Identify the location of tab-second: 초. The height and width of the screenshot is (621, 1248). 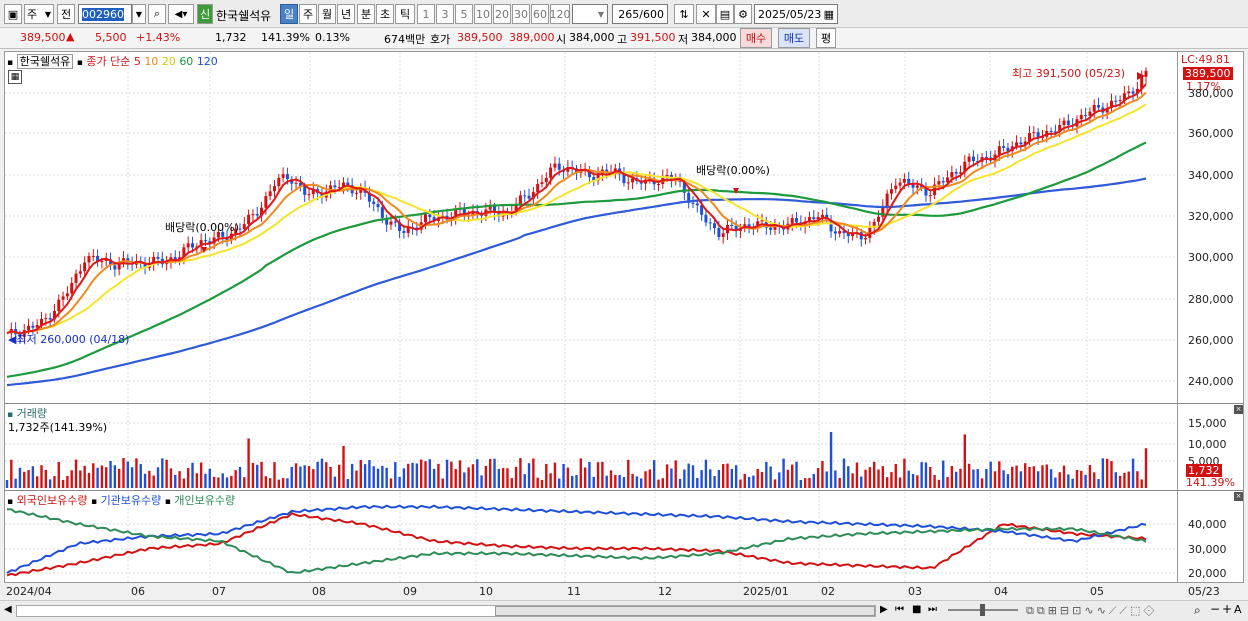
(385, 14).